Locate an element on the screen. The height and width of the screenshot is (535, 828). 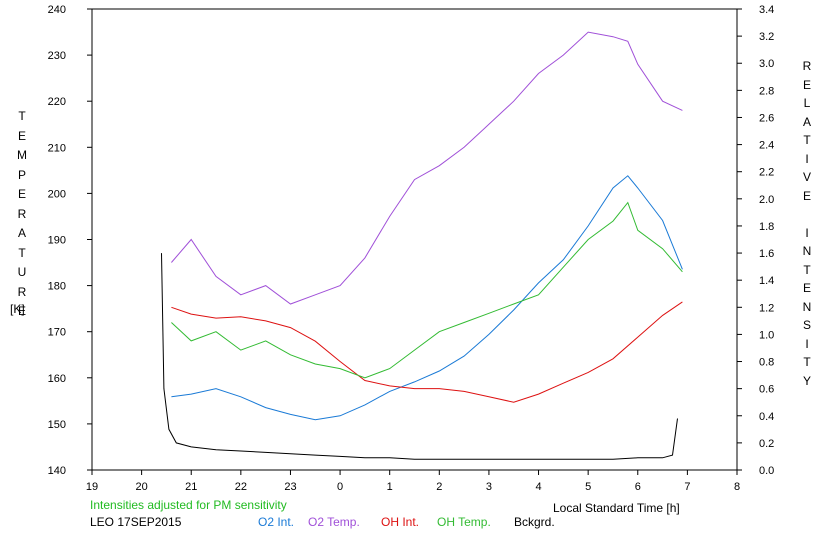
y2-tick-label: 1.2 is located at coordinates (766, 308).